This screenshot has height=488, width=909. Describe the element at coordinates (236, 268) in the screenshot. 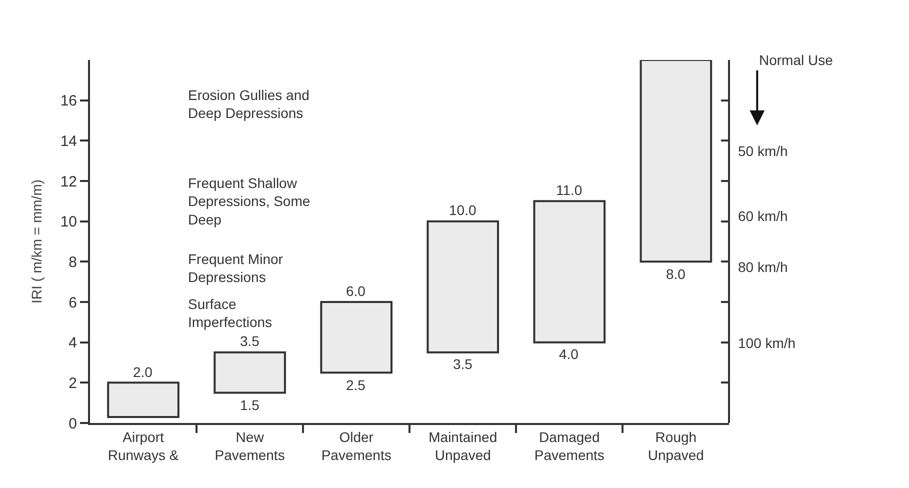

I see `annotation: Frequent Minor Depressions` at that location.